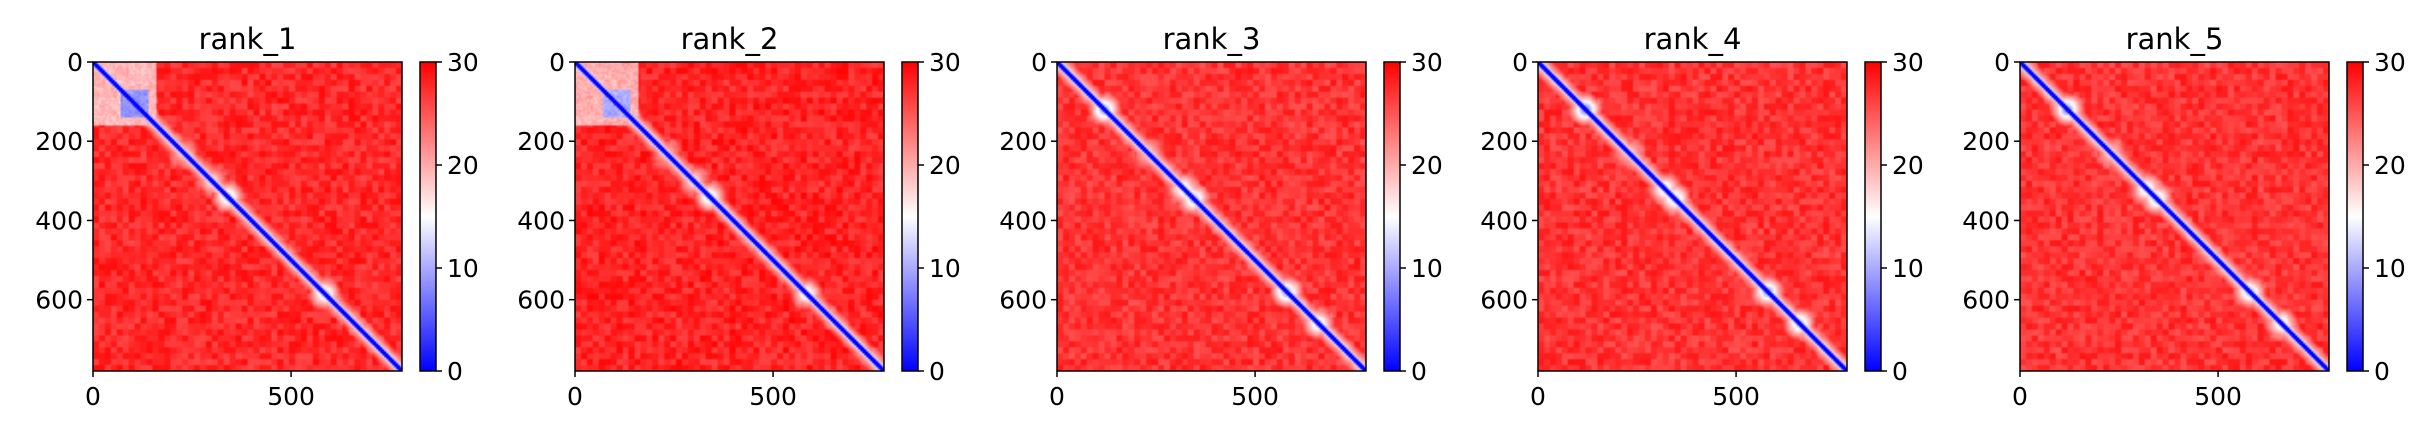 The height and width of the screenshot is (442, 2435). What do you see at coordinates (2175, 39) in the screenshot?
I see `chart-title: rank_5` at bounding box center [2175, 39].